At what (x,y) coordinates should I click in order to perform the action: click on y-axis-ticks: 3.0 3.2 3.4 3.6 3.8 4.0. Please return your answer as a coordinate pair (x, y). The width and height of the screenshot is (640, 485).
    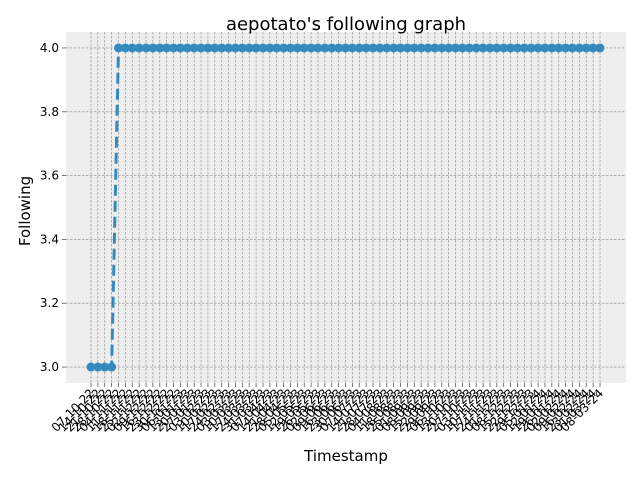
    Looking at the image, I should click on (53, 207).